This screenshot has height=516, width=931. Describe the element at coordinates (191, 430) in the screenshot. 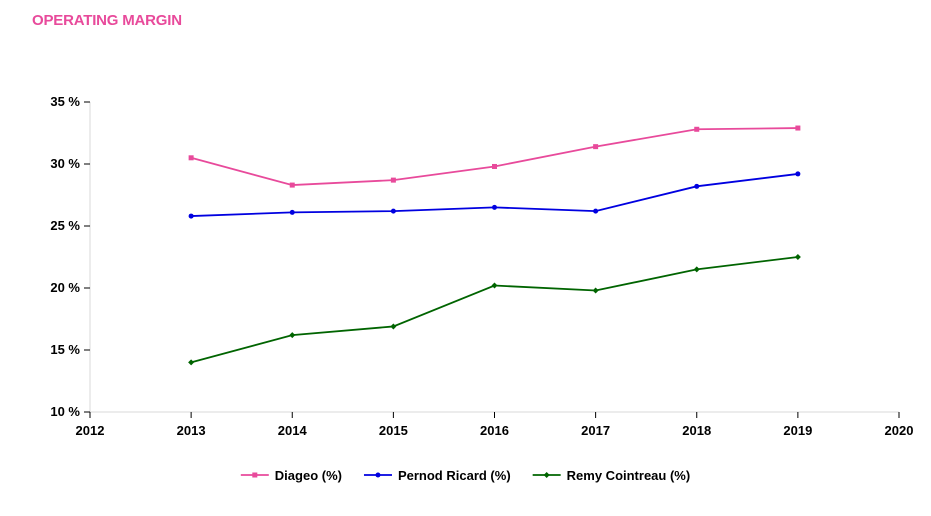

I see `x-tick-label: 2013` at that location.